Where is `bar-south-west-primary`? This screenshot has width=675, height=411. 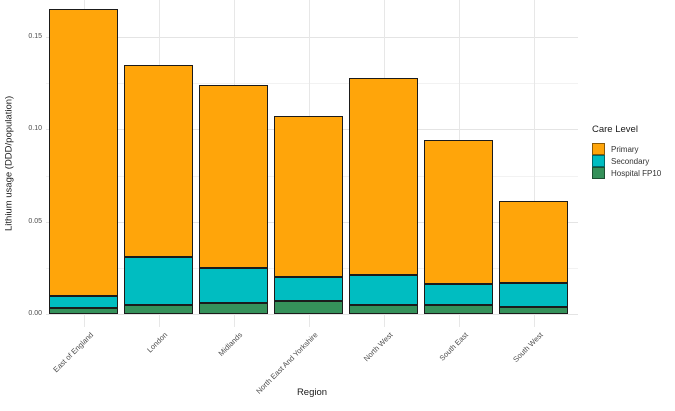 bar-south-west-primary is located at coordinates (533, 242).